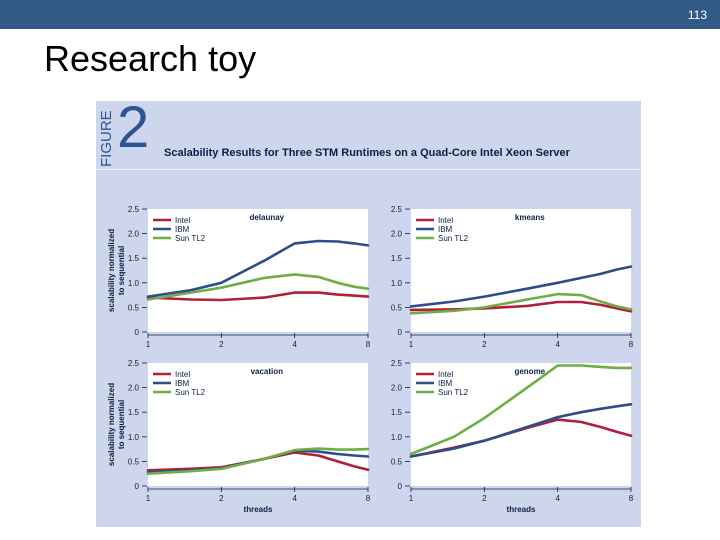 This screenshot has height=540, width=720. I want to click on slide-header-bar: 113, so click(360, 14).